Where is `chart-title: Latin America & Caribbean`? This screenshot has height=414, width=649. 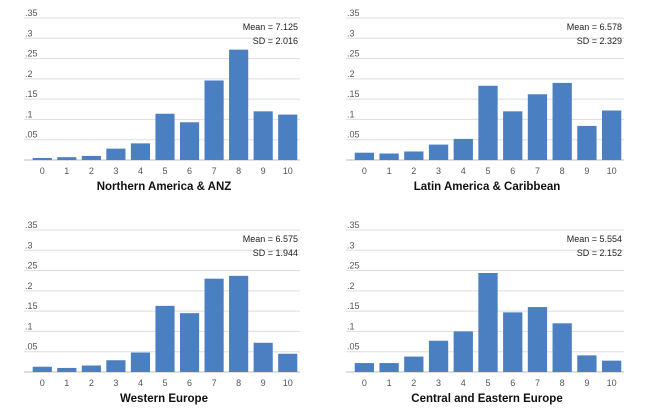
chart-title: Latin America & Caribbean is located at coordinates (487, 187).